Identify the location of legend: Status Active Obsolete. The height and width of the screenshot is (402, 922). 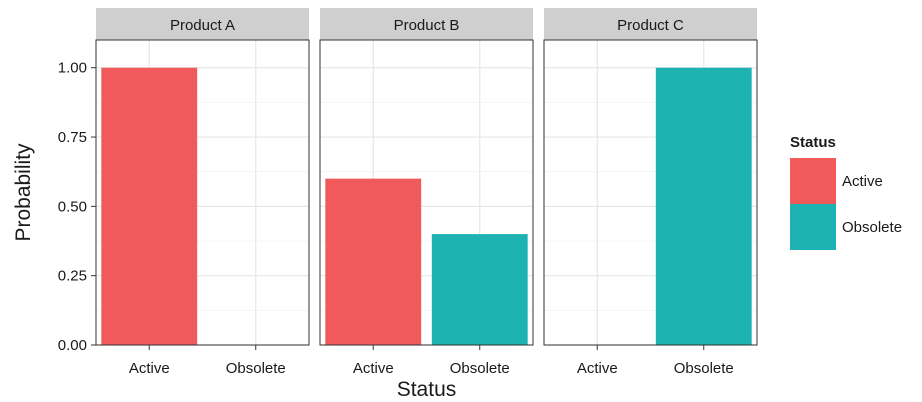
(846, 192).